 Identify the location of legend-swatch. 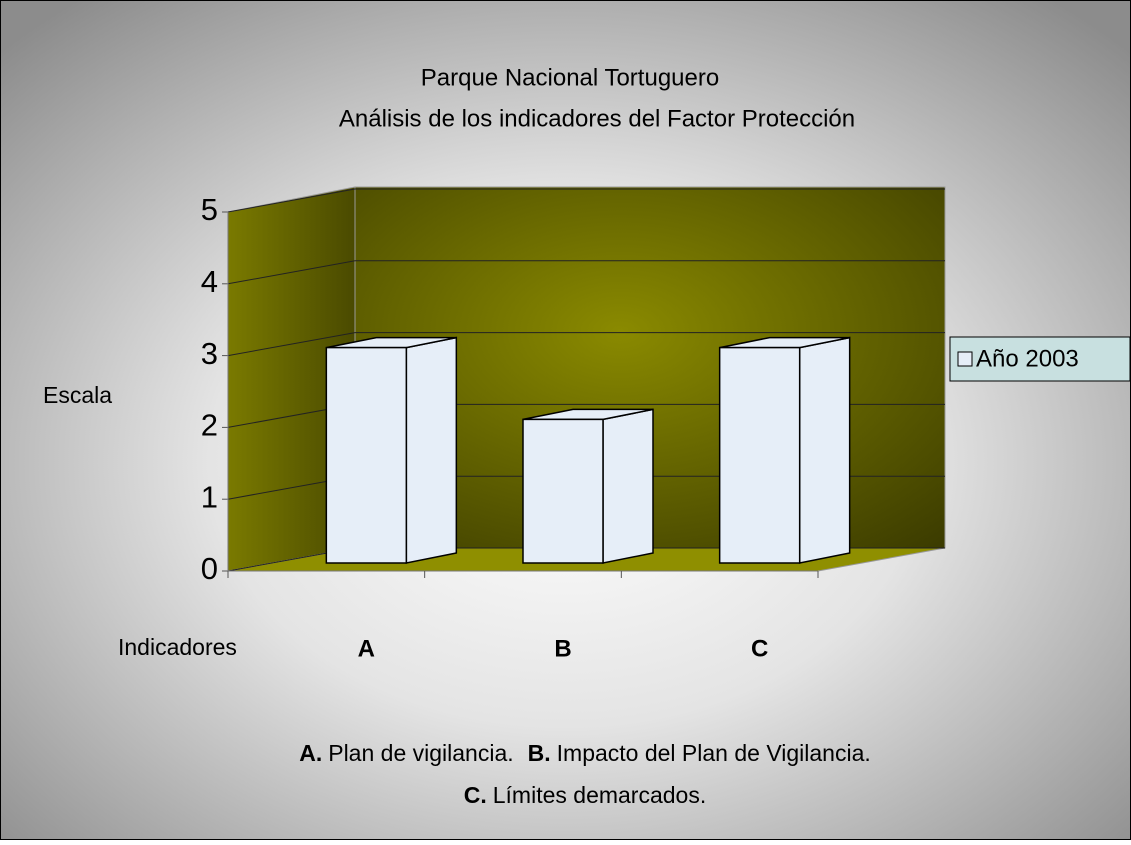
(965, 359).